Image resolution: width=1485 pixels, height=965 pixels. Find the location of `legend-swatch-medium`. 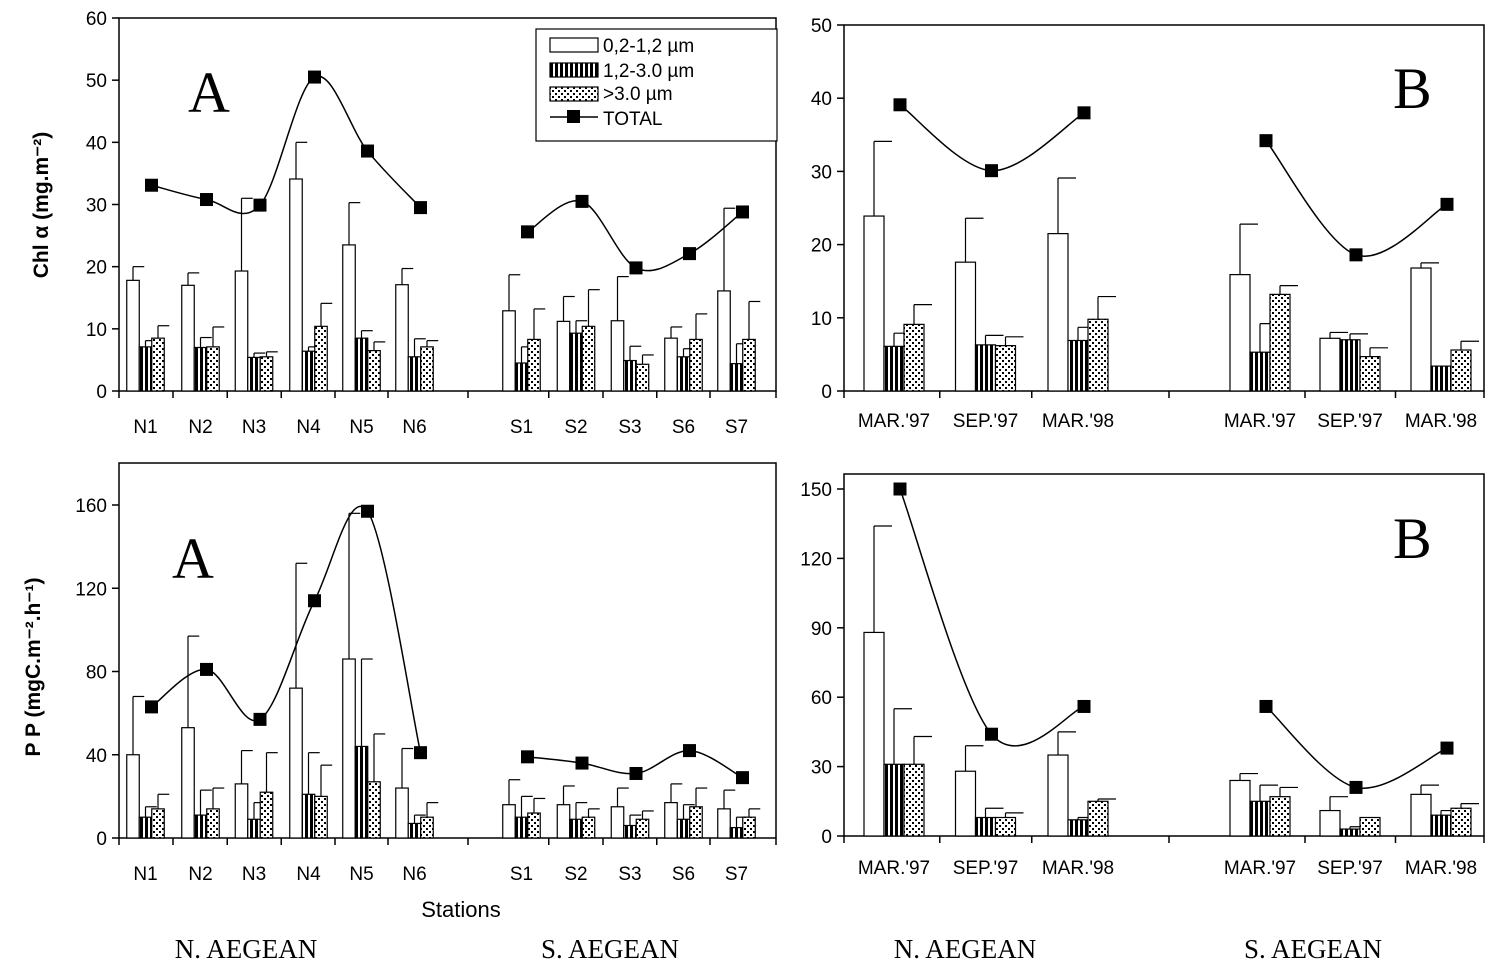

legend-swatch-medium is located at coordinates (574, 70).